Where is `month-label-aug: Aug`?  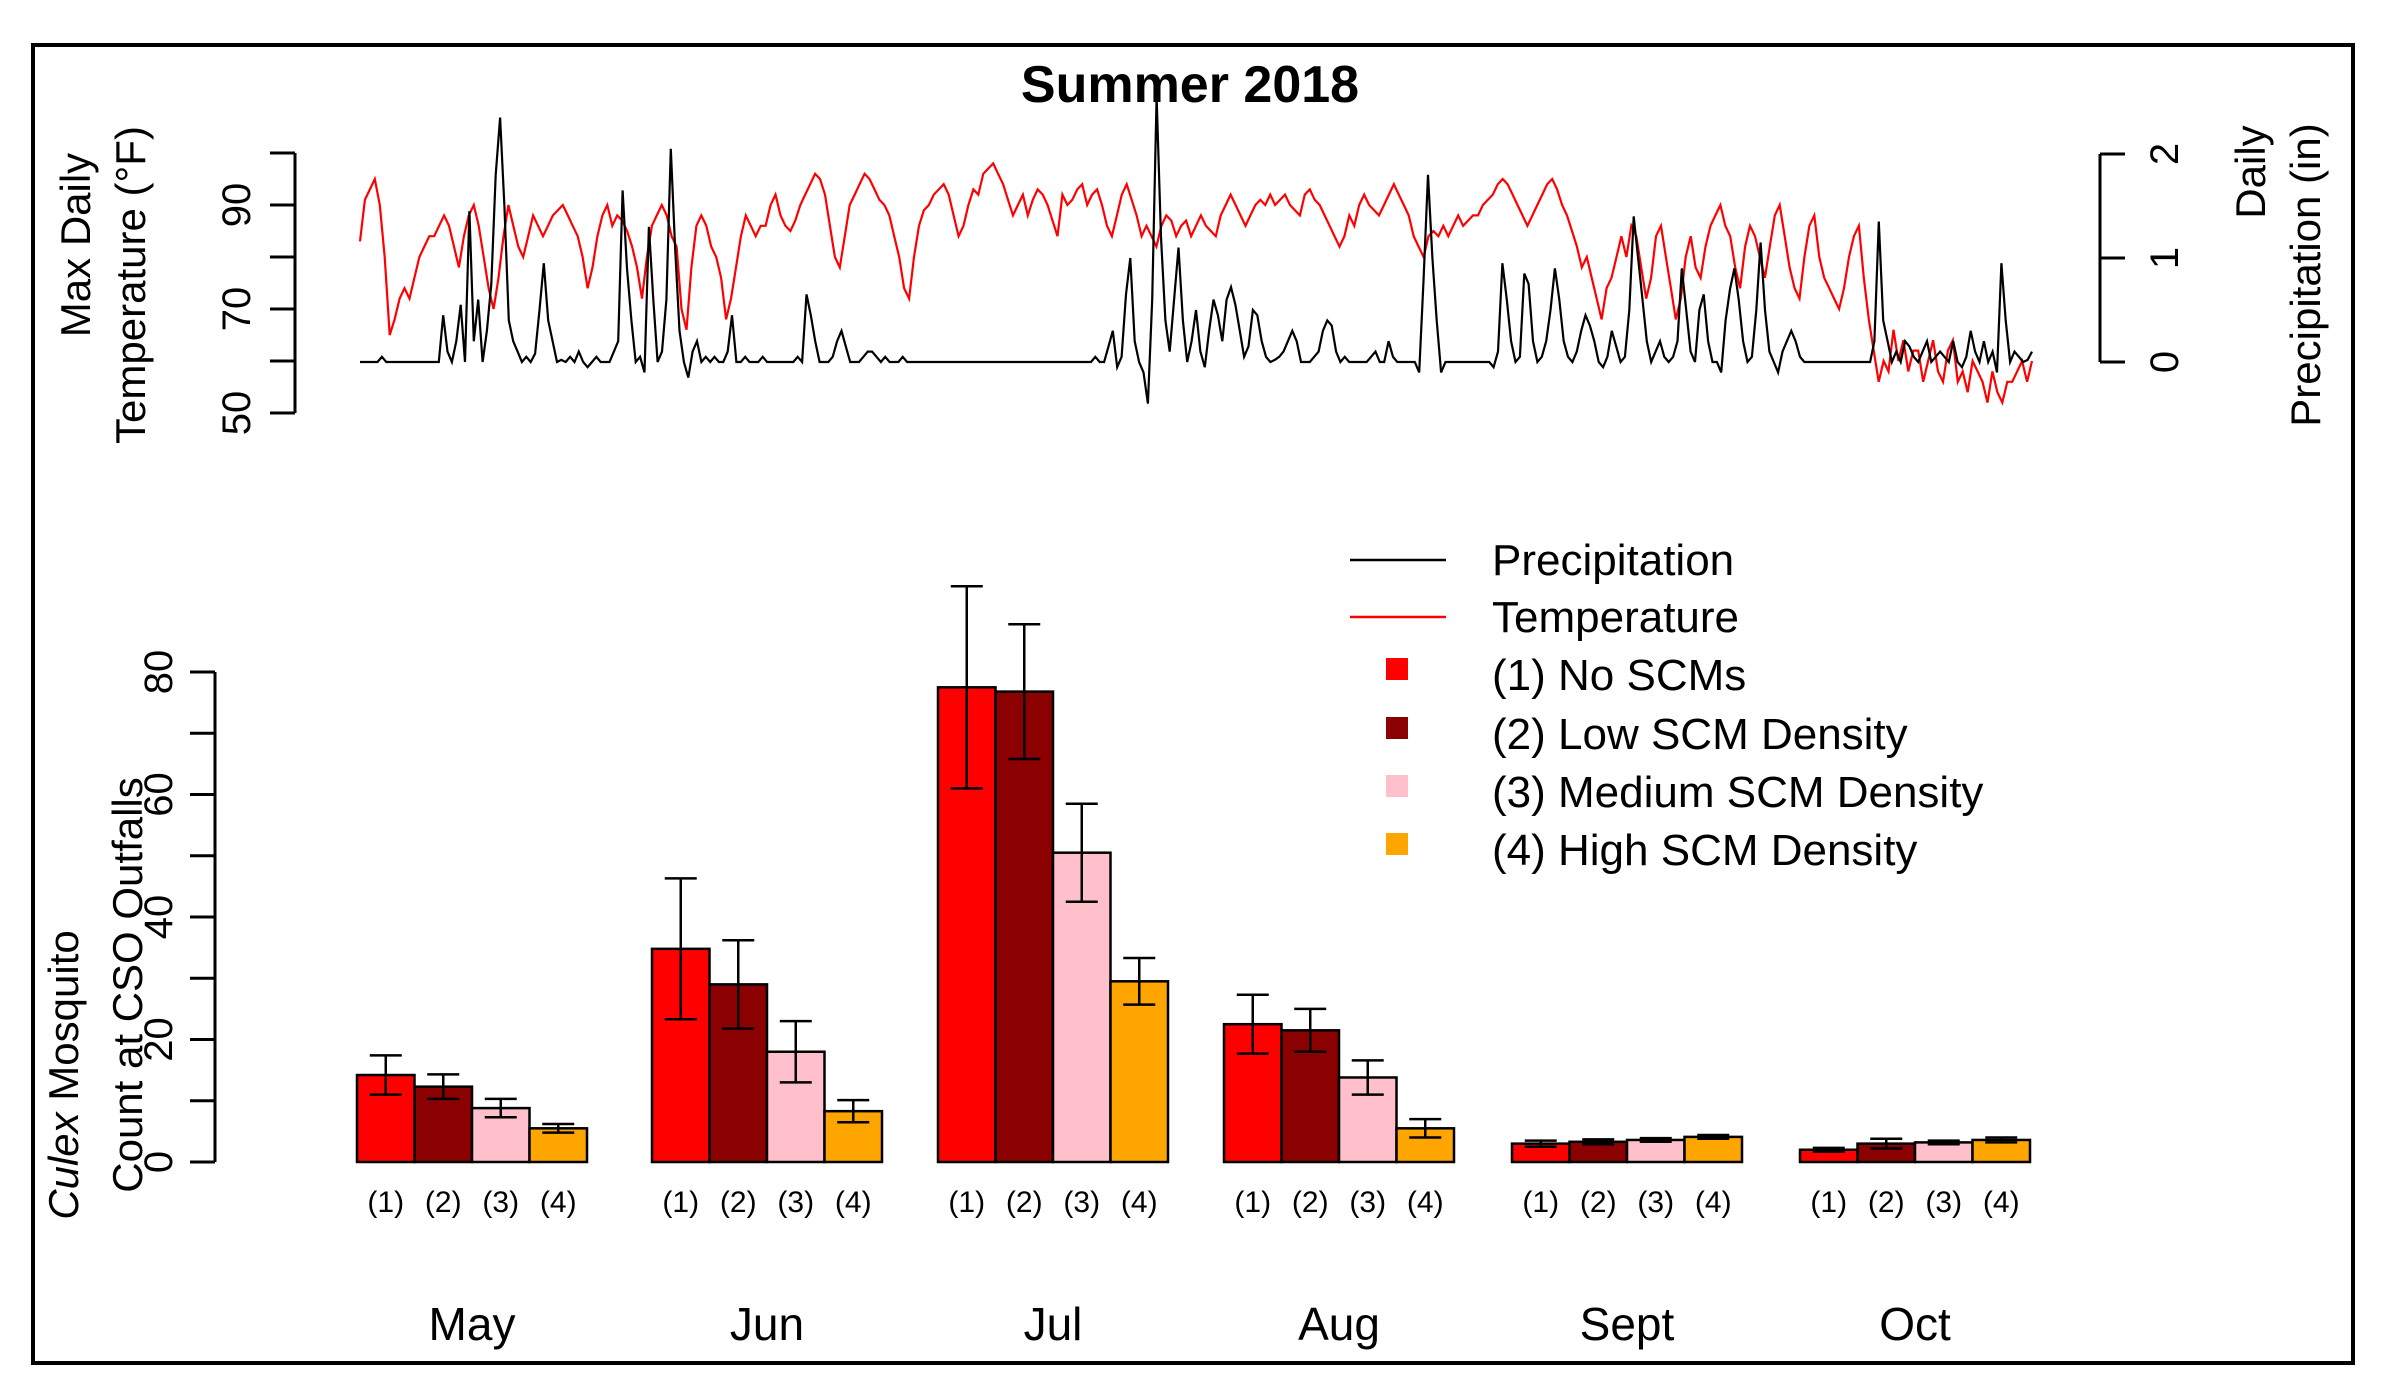
month-label-aug: Aug is located at coordinates (1339, 1324).